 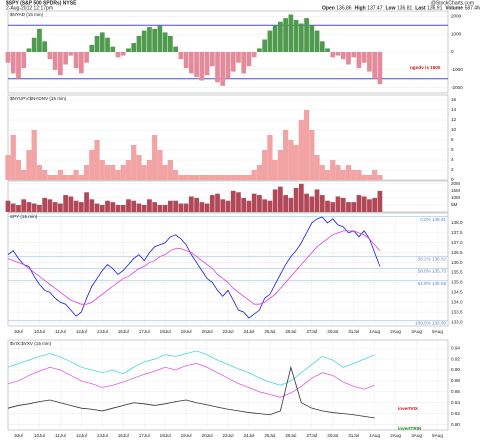 What do you see at coordinates (456, 33) in the screenshot?
I see `y-tick-label: 1000` at bounding box center [456, 33].